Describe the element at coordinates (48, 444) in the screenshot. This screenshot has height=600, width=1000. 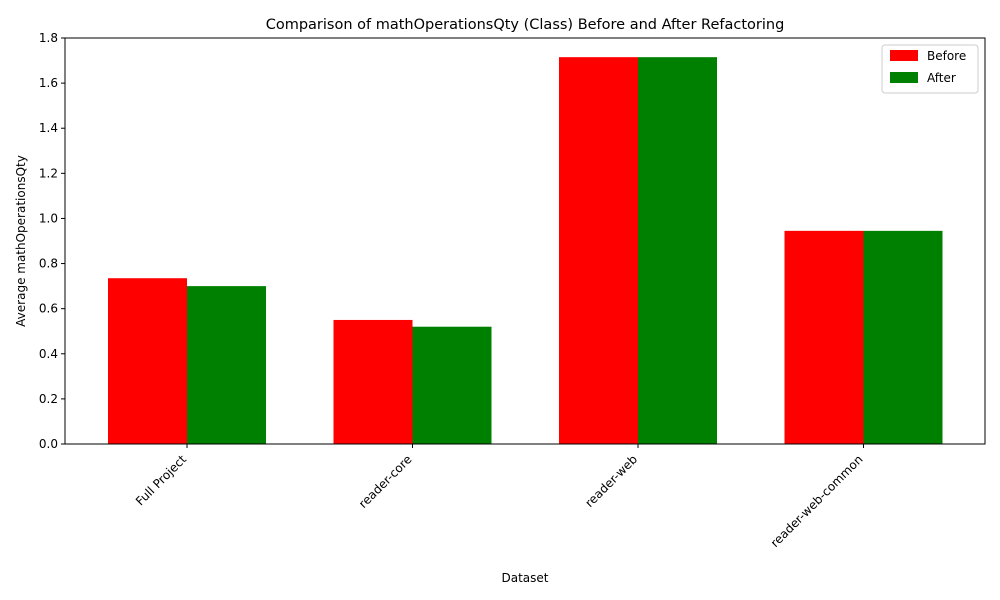
I see `y-tick-label: 0.0` at that location.